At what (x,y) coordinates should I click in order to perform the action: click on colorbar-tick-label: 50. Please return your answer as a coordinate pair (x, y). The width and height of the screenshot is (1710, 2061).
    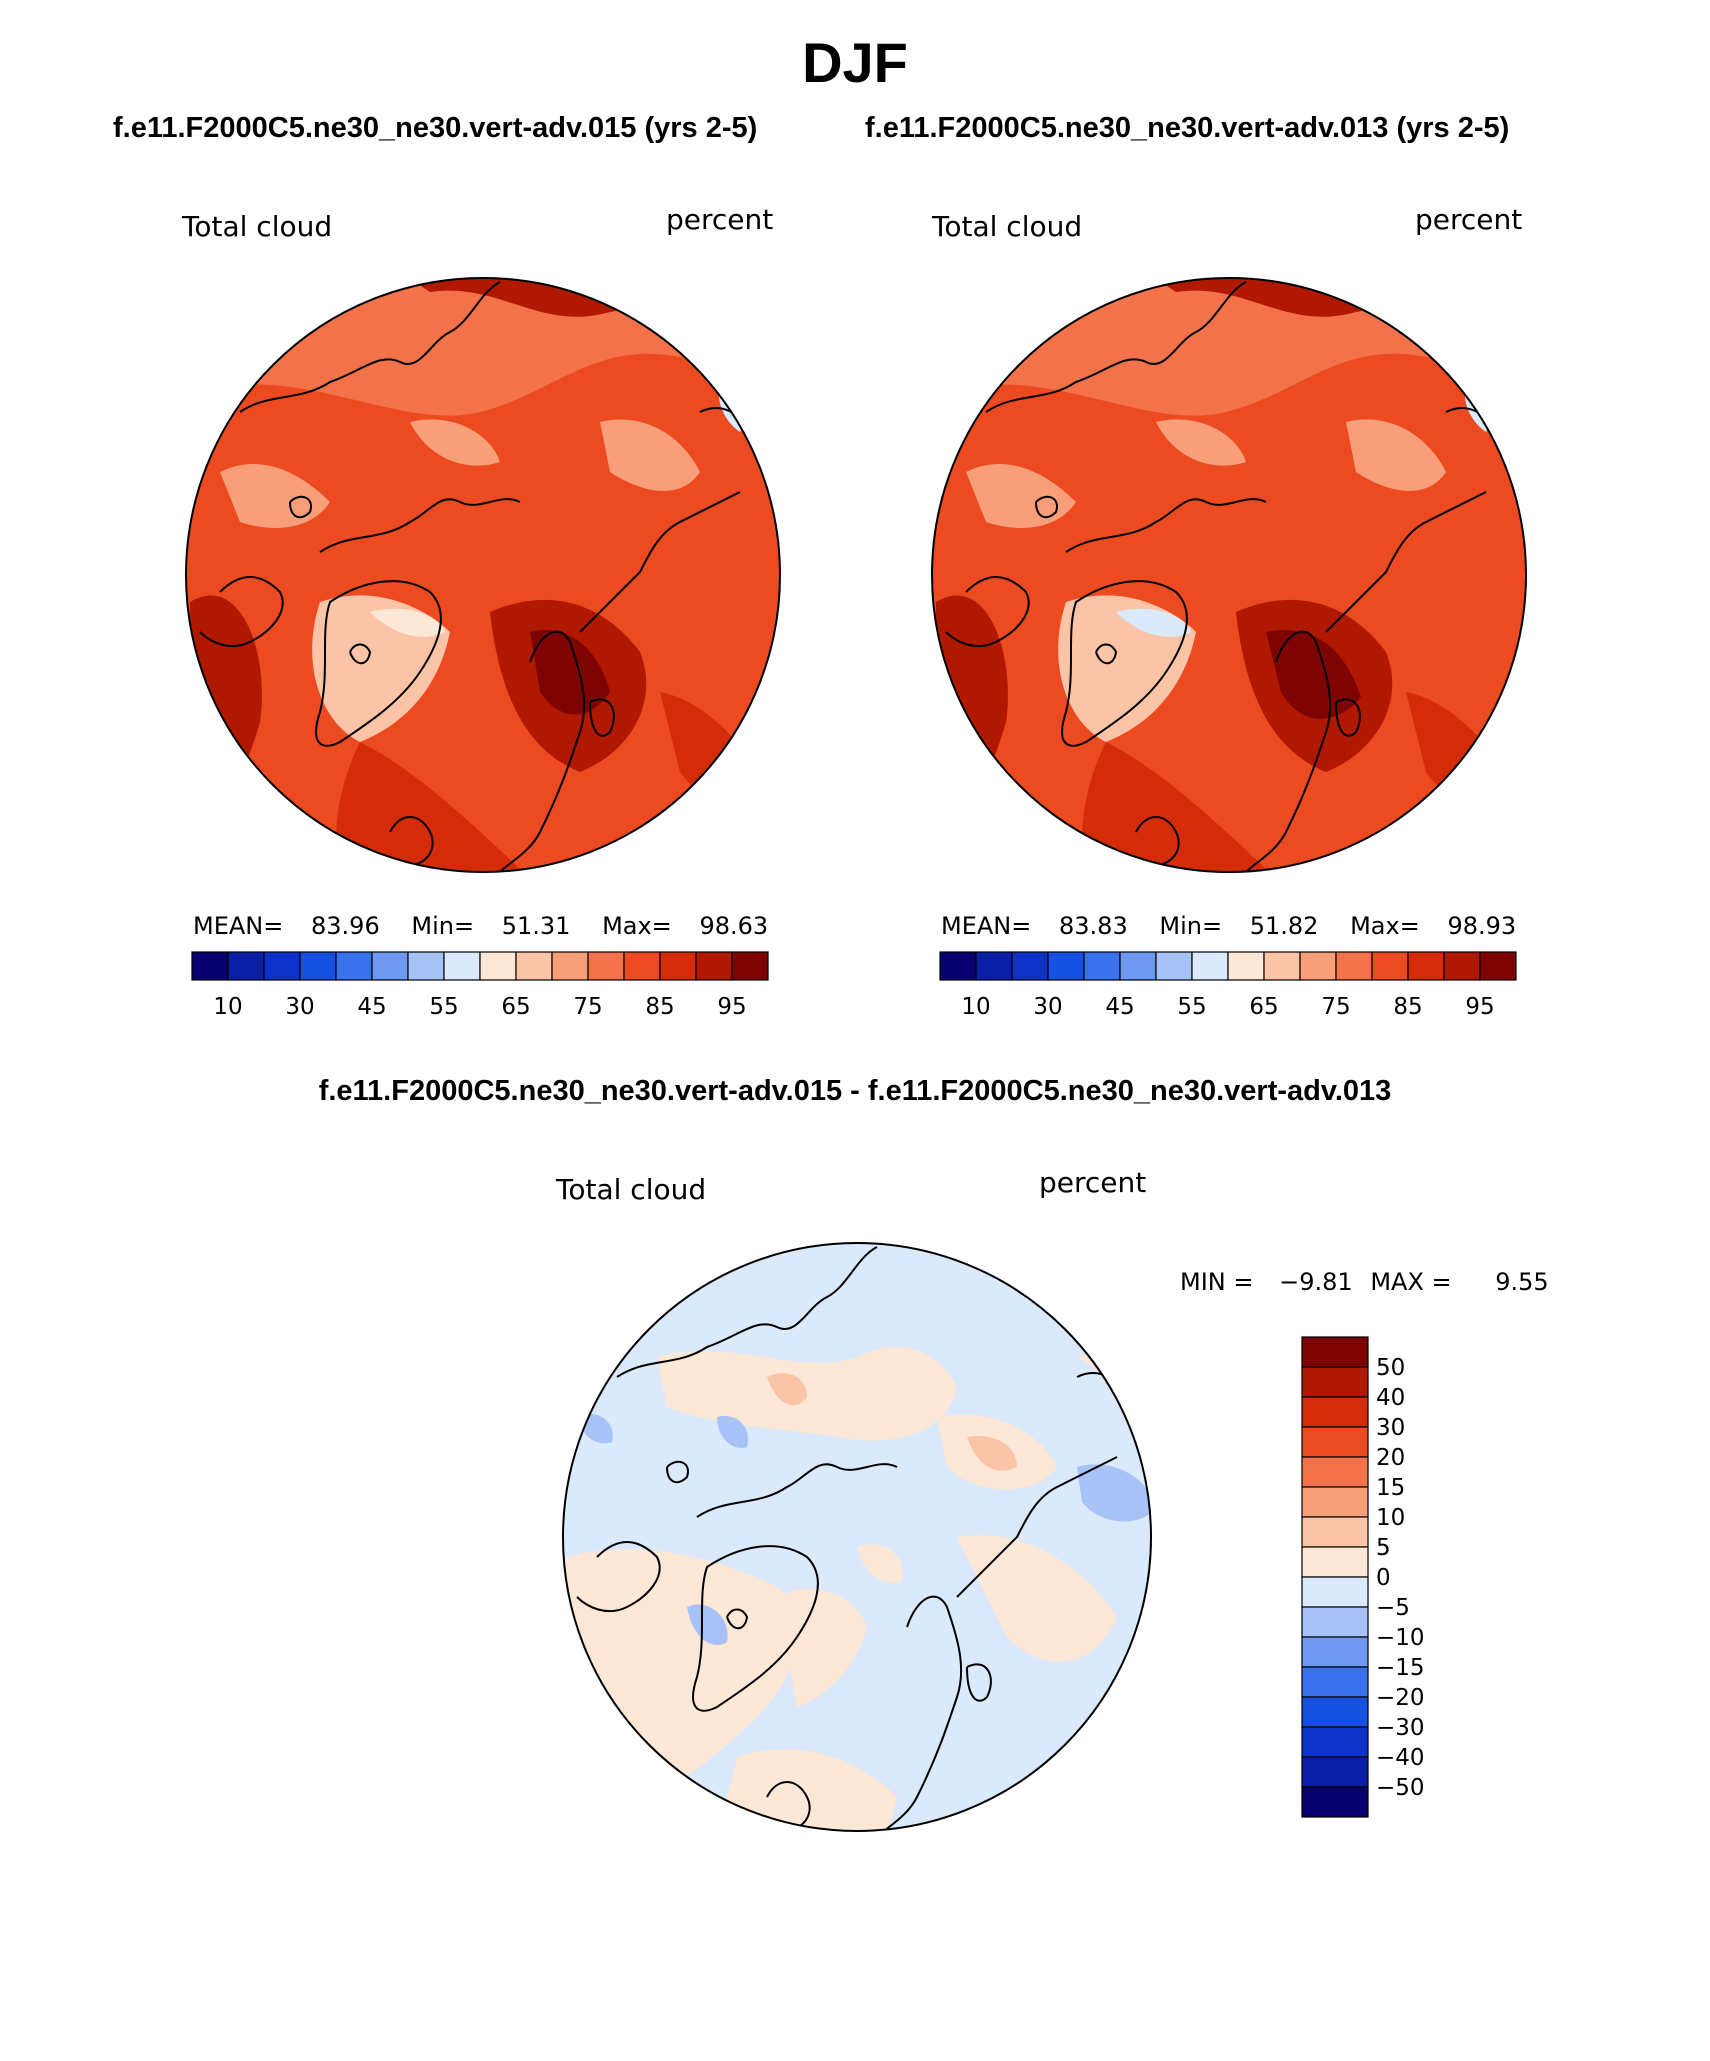
    Looking at the image, I should click on (1390, 1368).